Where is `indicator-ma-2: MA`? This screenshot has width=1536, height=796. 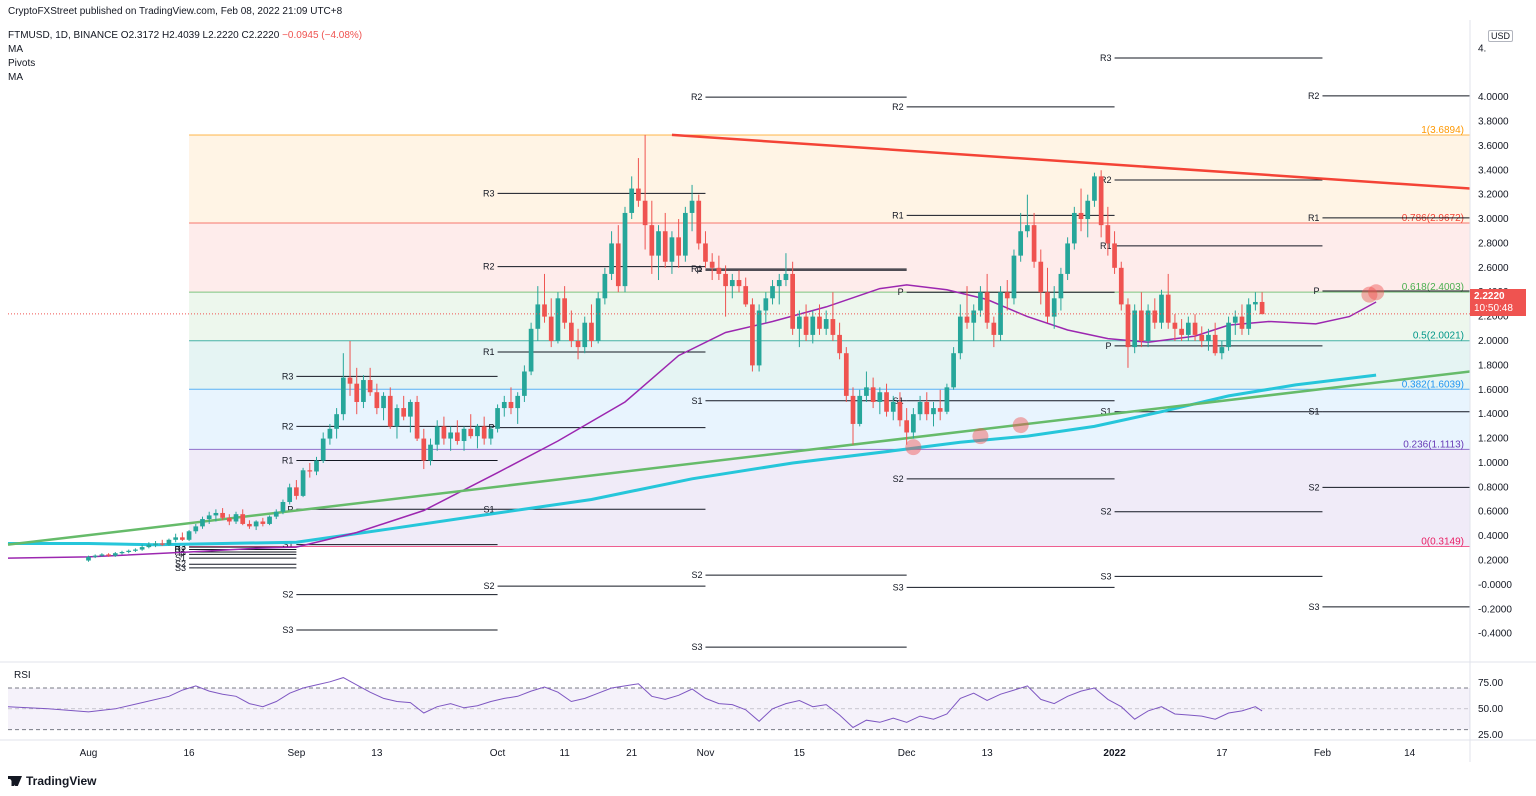
indicator-ma-2: MA is located at coordinates (15, 77).